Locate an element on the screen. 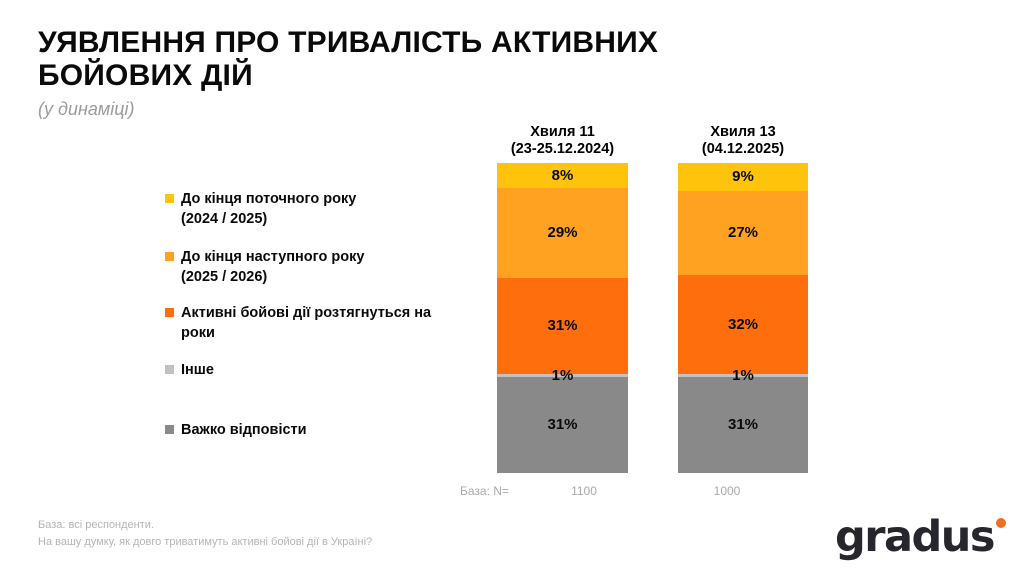 Image resolution: width=1024 pixels, height=573 pixels. bar-segment: 27% is located at coordinates (743, 232).